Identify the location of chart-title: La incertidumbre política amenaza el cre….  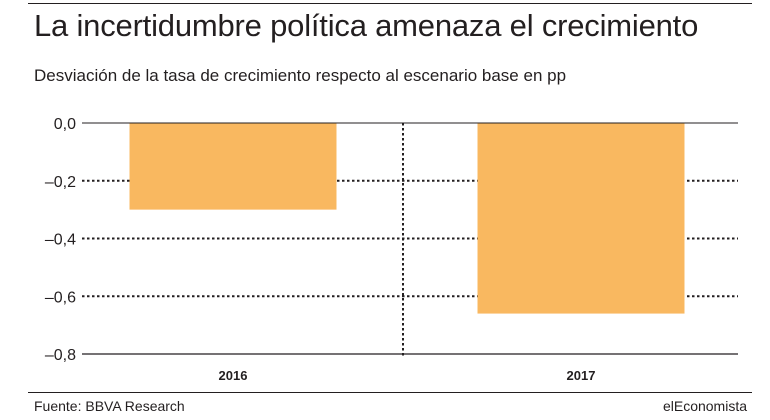
(366, 25).